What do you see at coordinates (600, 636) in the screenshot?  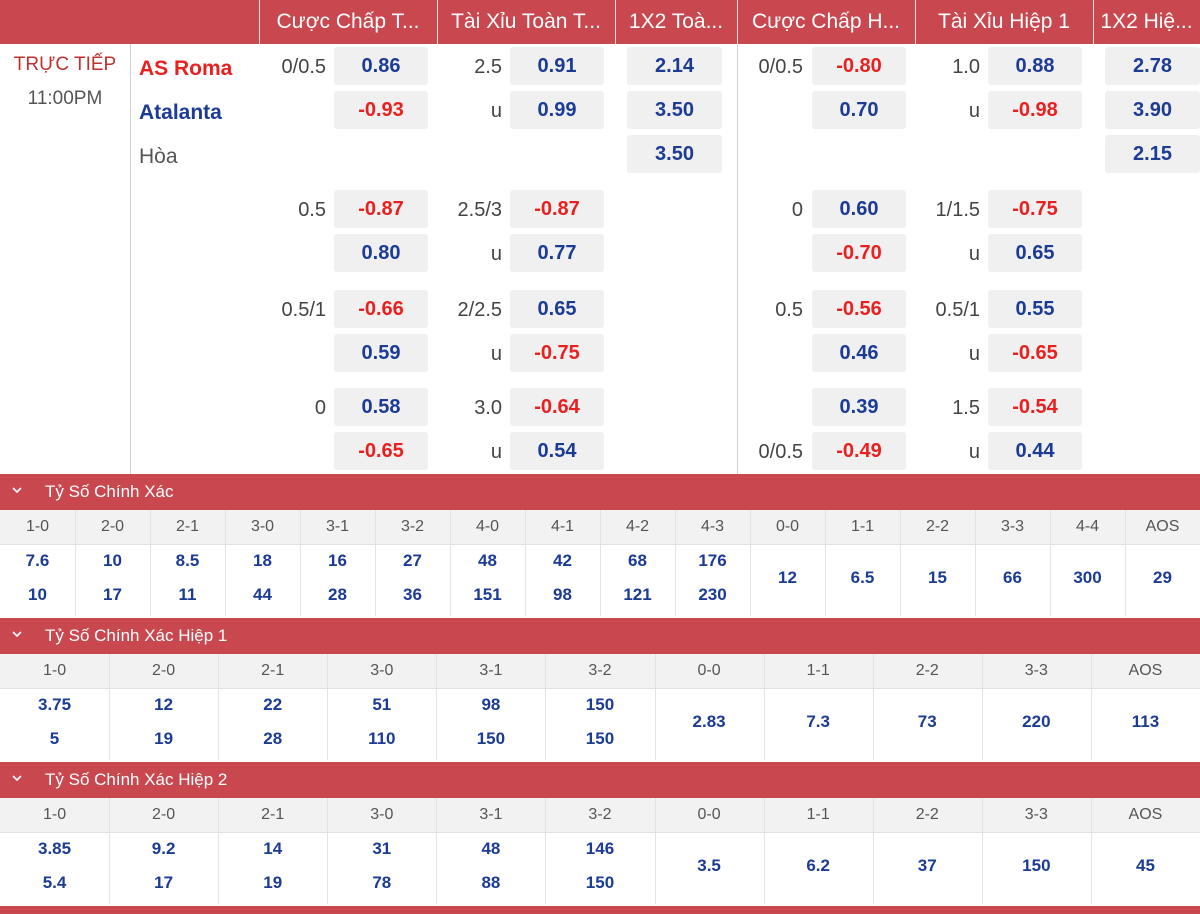 I see `correct-score-h1-section-header: Tỷ Số Chính Xác Hiệp 1` at bounding box center [600, 636].